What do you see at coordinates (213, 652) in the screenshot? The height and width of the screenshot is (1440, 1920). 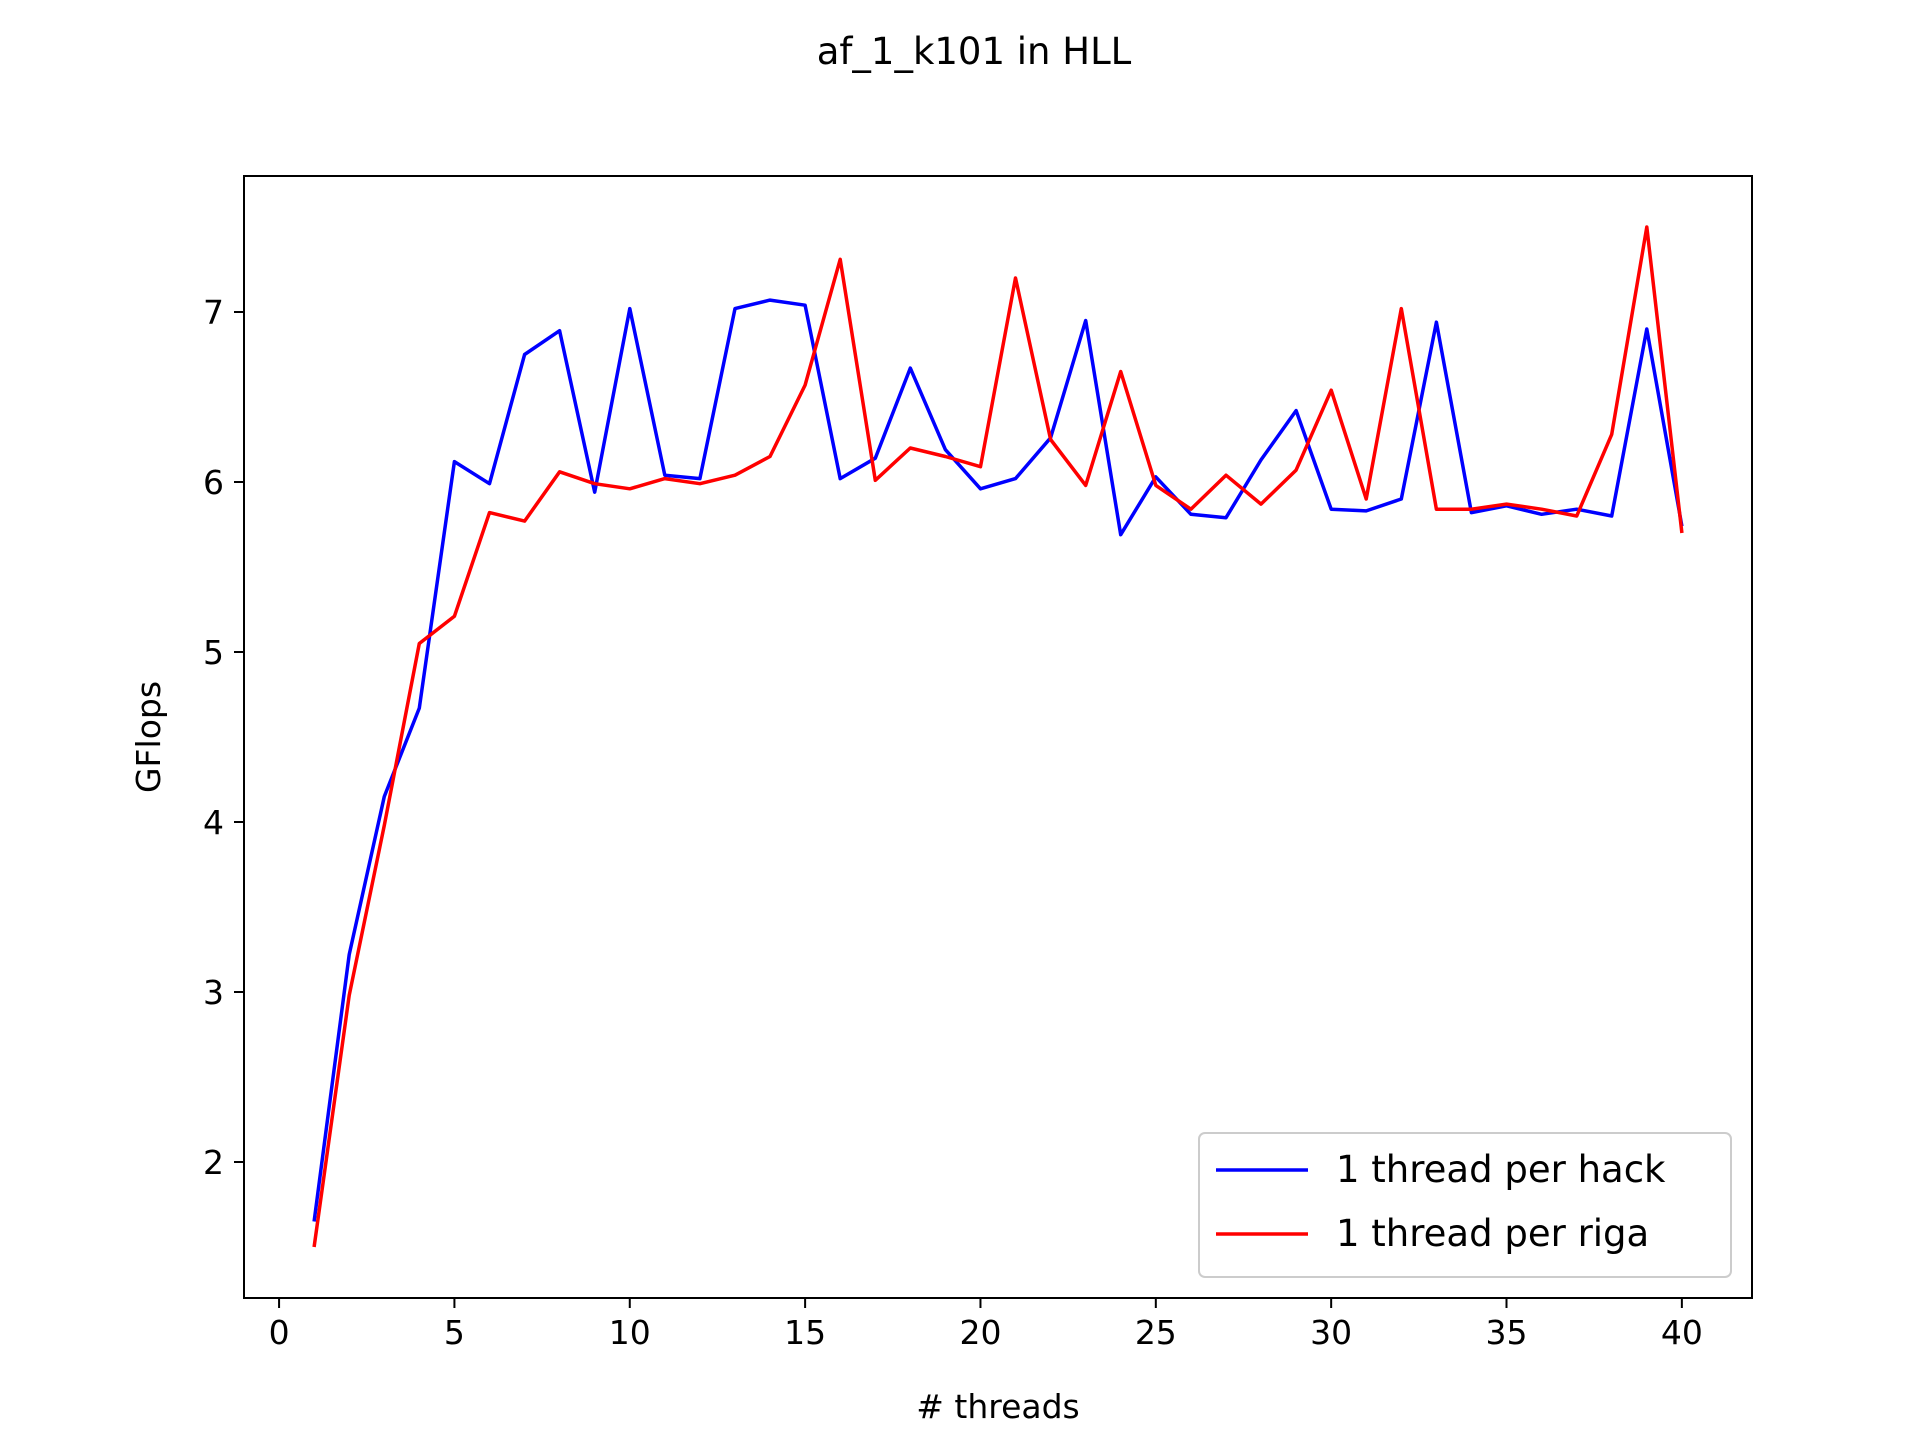 I see `y-tick-label: 5` at bounding box center [213, 652].